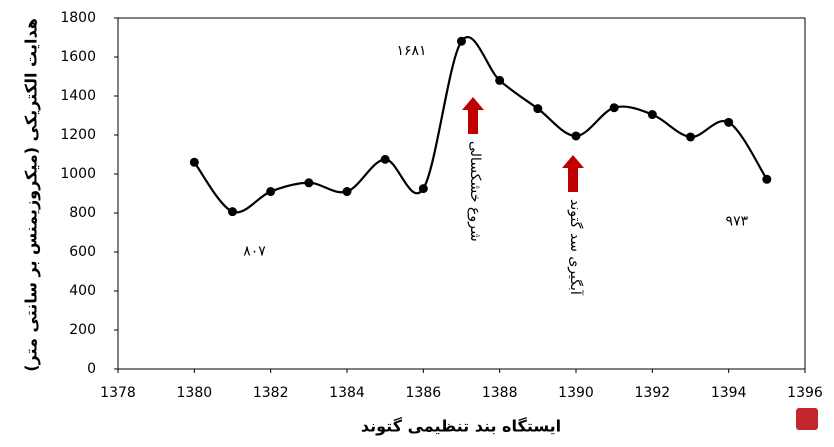  I want to click on value-label: ۹۷۳, so click(737, 221).